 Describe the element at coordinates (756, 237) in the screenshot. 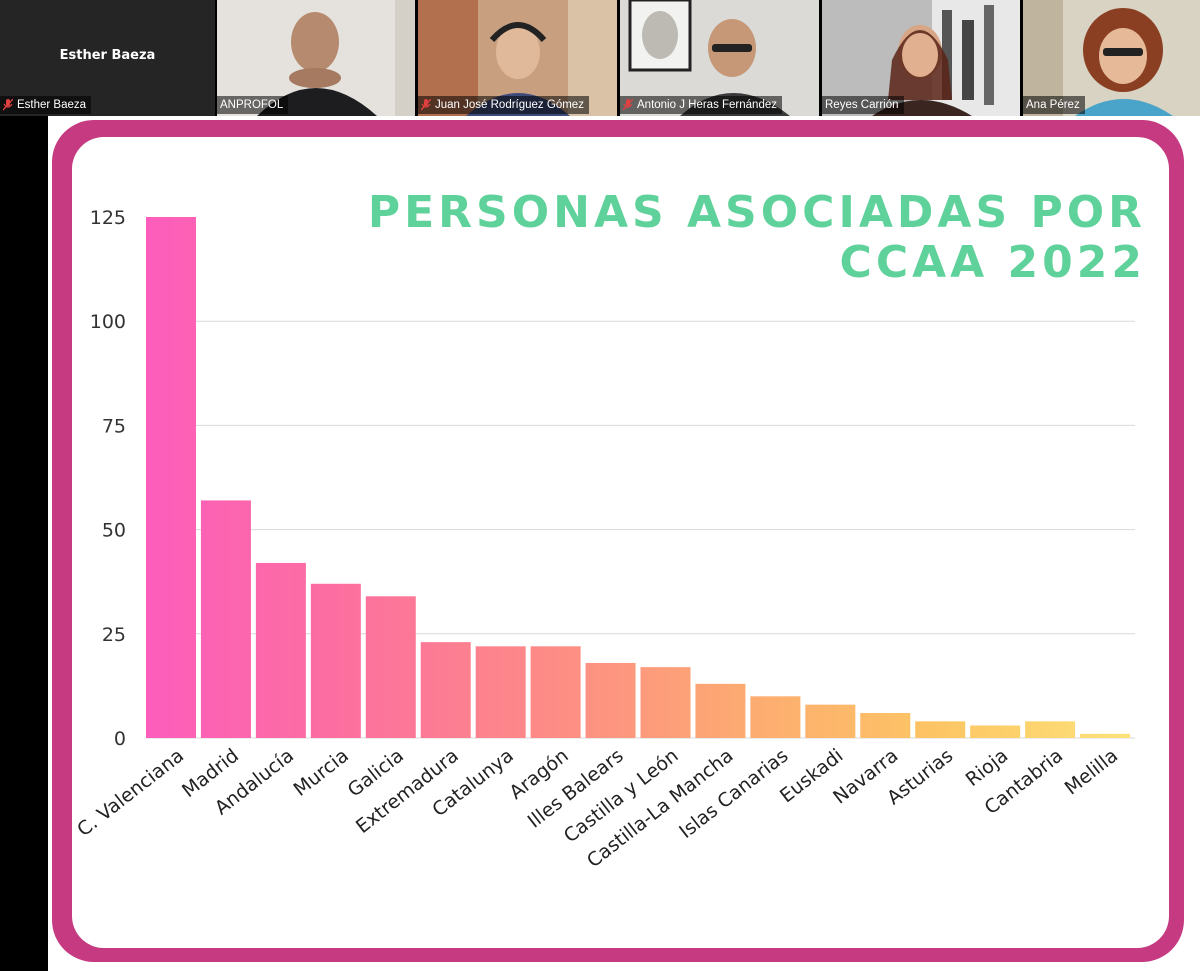

I see `chart-title: PERSONAS ASOCIADAS POR CCAA 2022` at that location.